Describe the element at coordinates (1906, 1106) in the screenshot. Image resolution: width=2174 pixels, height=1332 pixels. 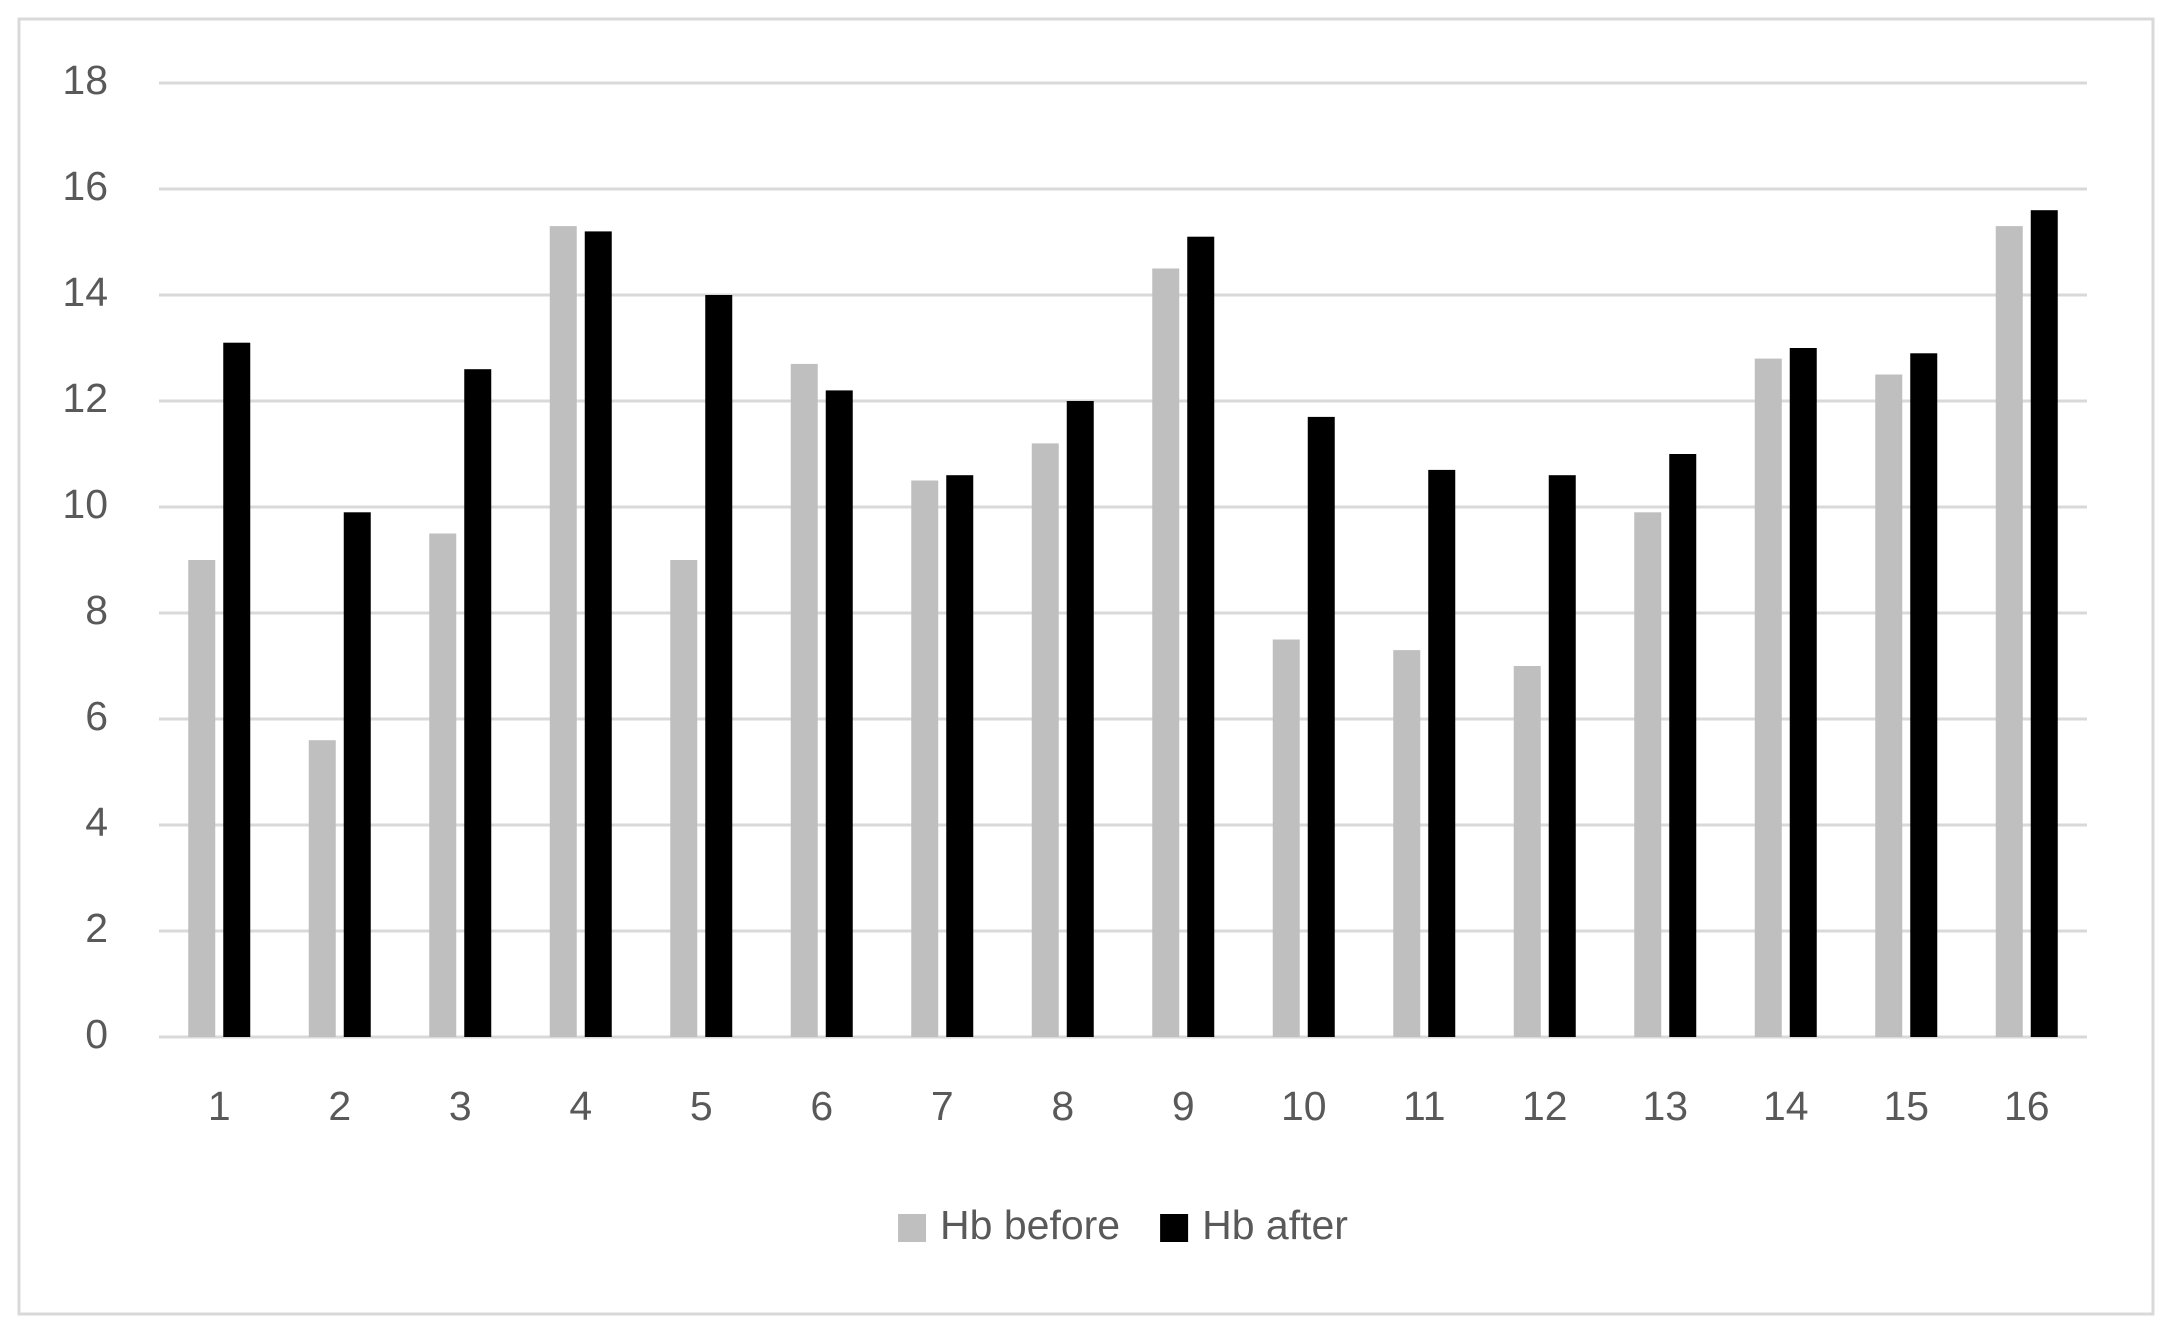
I see `x-tick-label: 15` at that location.